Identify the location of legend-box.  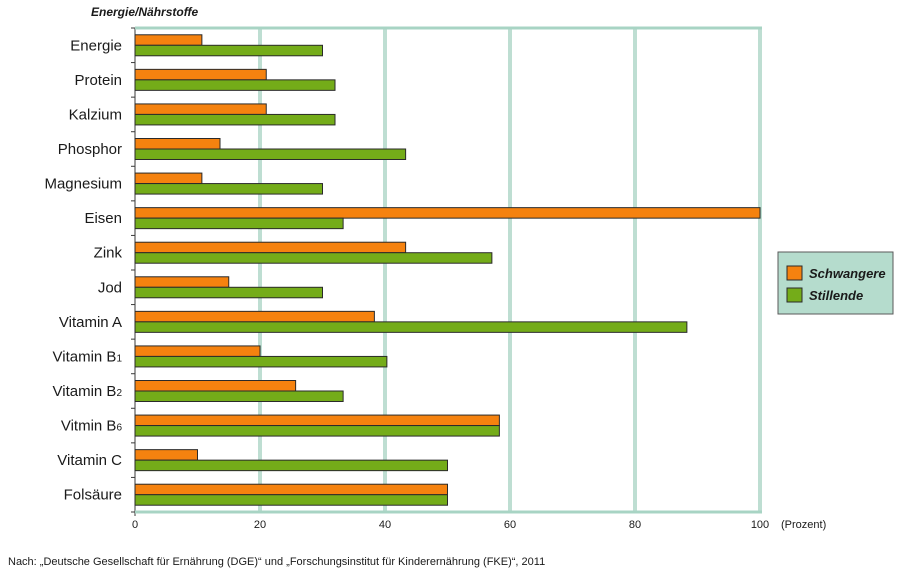
(835, 283).